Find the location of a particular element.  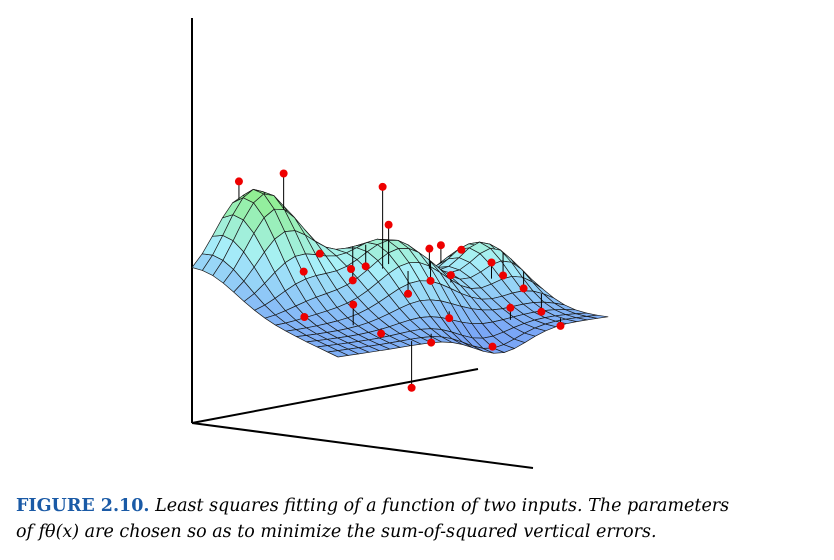

horizontal-axis is located at coordinates (335, 396).